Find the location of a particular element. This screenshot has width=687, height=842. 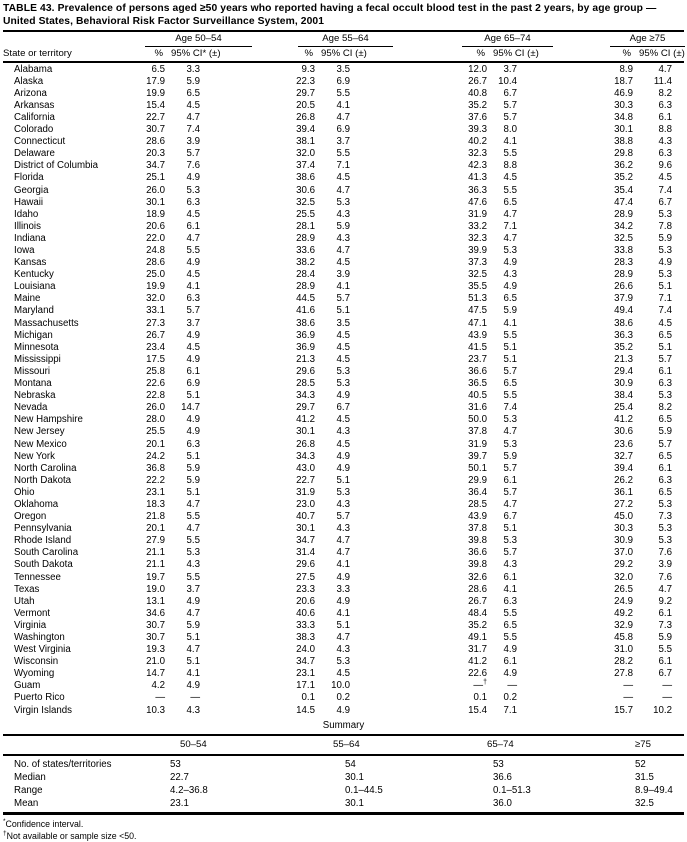

summary-value-55-64: 54 is located at coordinates (350, 764).